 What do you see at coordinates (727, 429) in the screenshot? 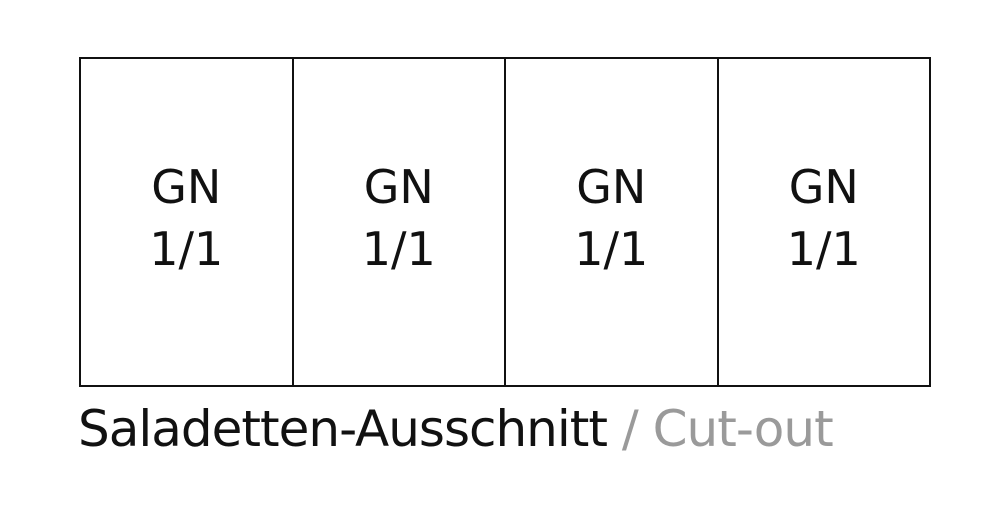
I see `caption-sub: / Cut-out` at bounding box center [727, 429].